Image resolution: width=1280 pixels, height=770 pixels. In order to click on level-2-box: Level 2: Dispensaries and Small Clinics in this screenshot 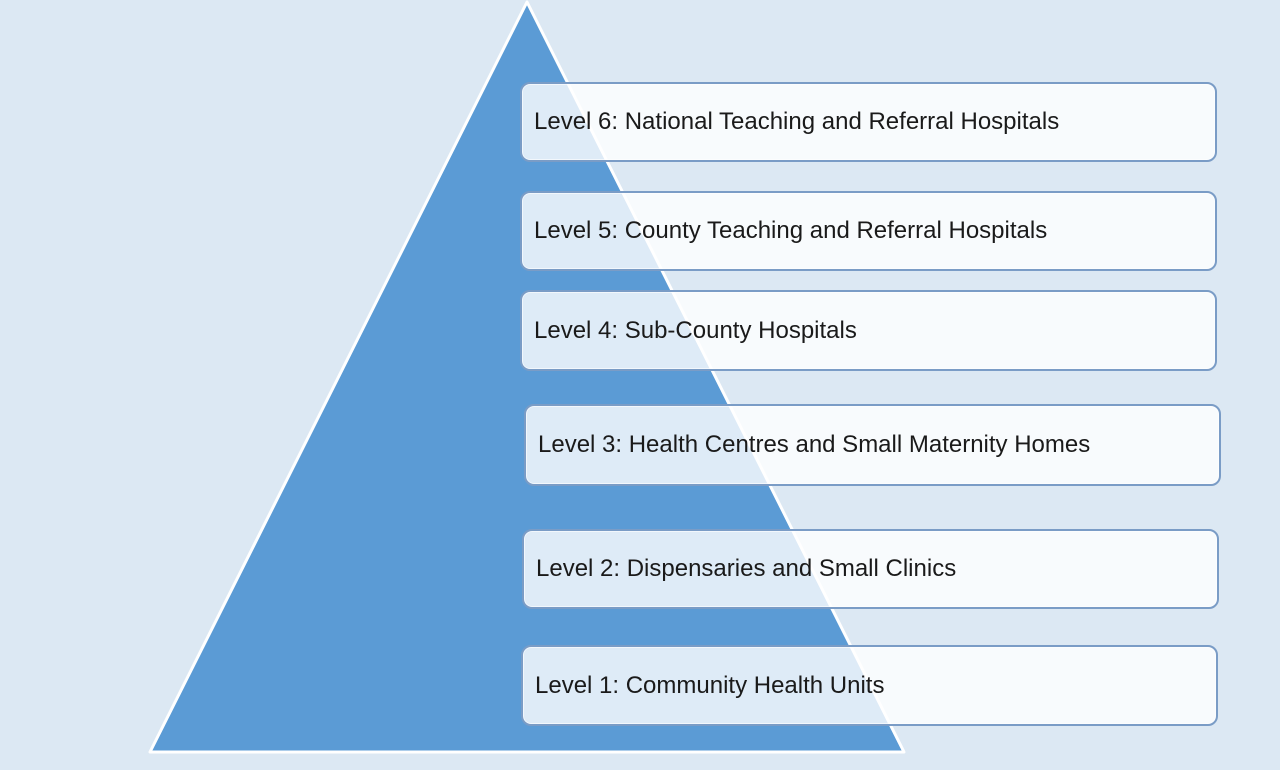, I will do `click(870, 569)`.